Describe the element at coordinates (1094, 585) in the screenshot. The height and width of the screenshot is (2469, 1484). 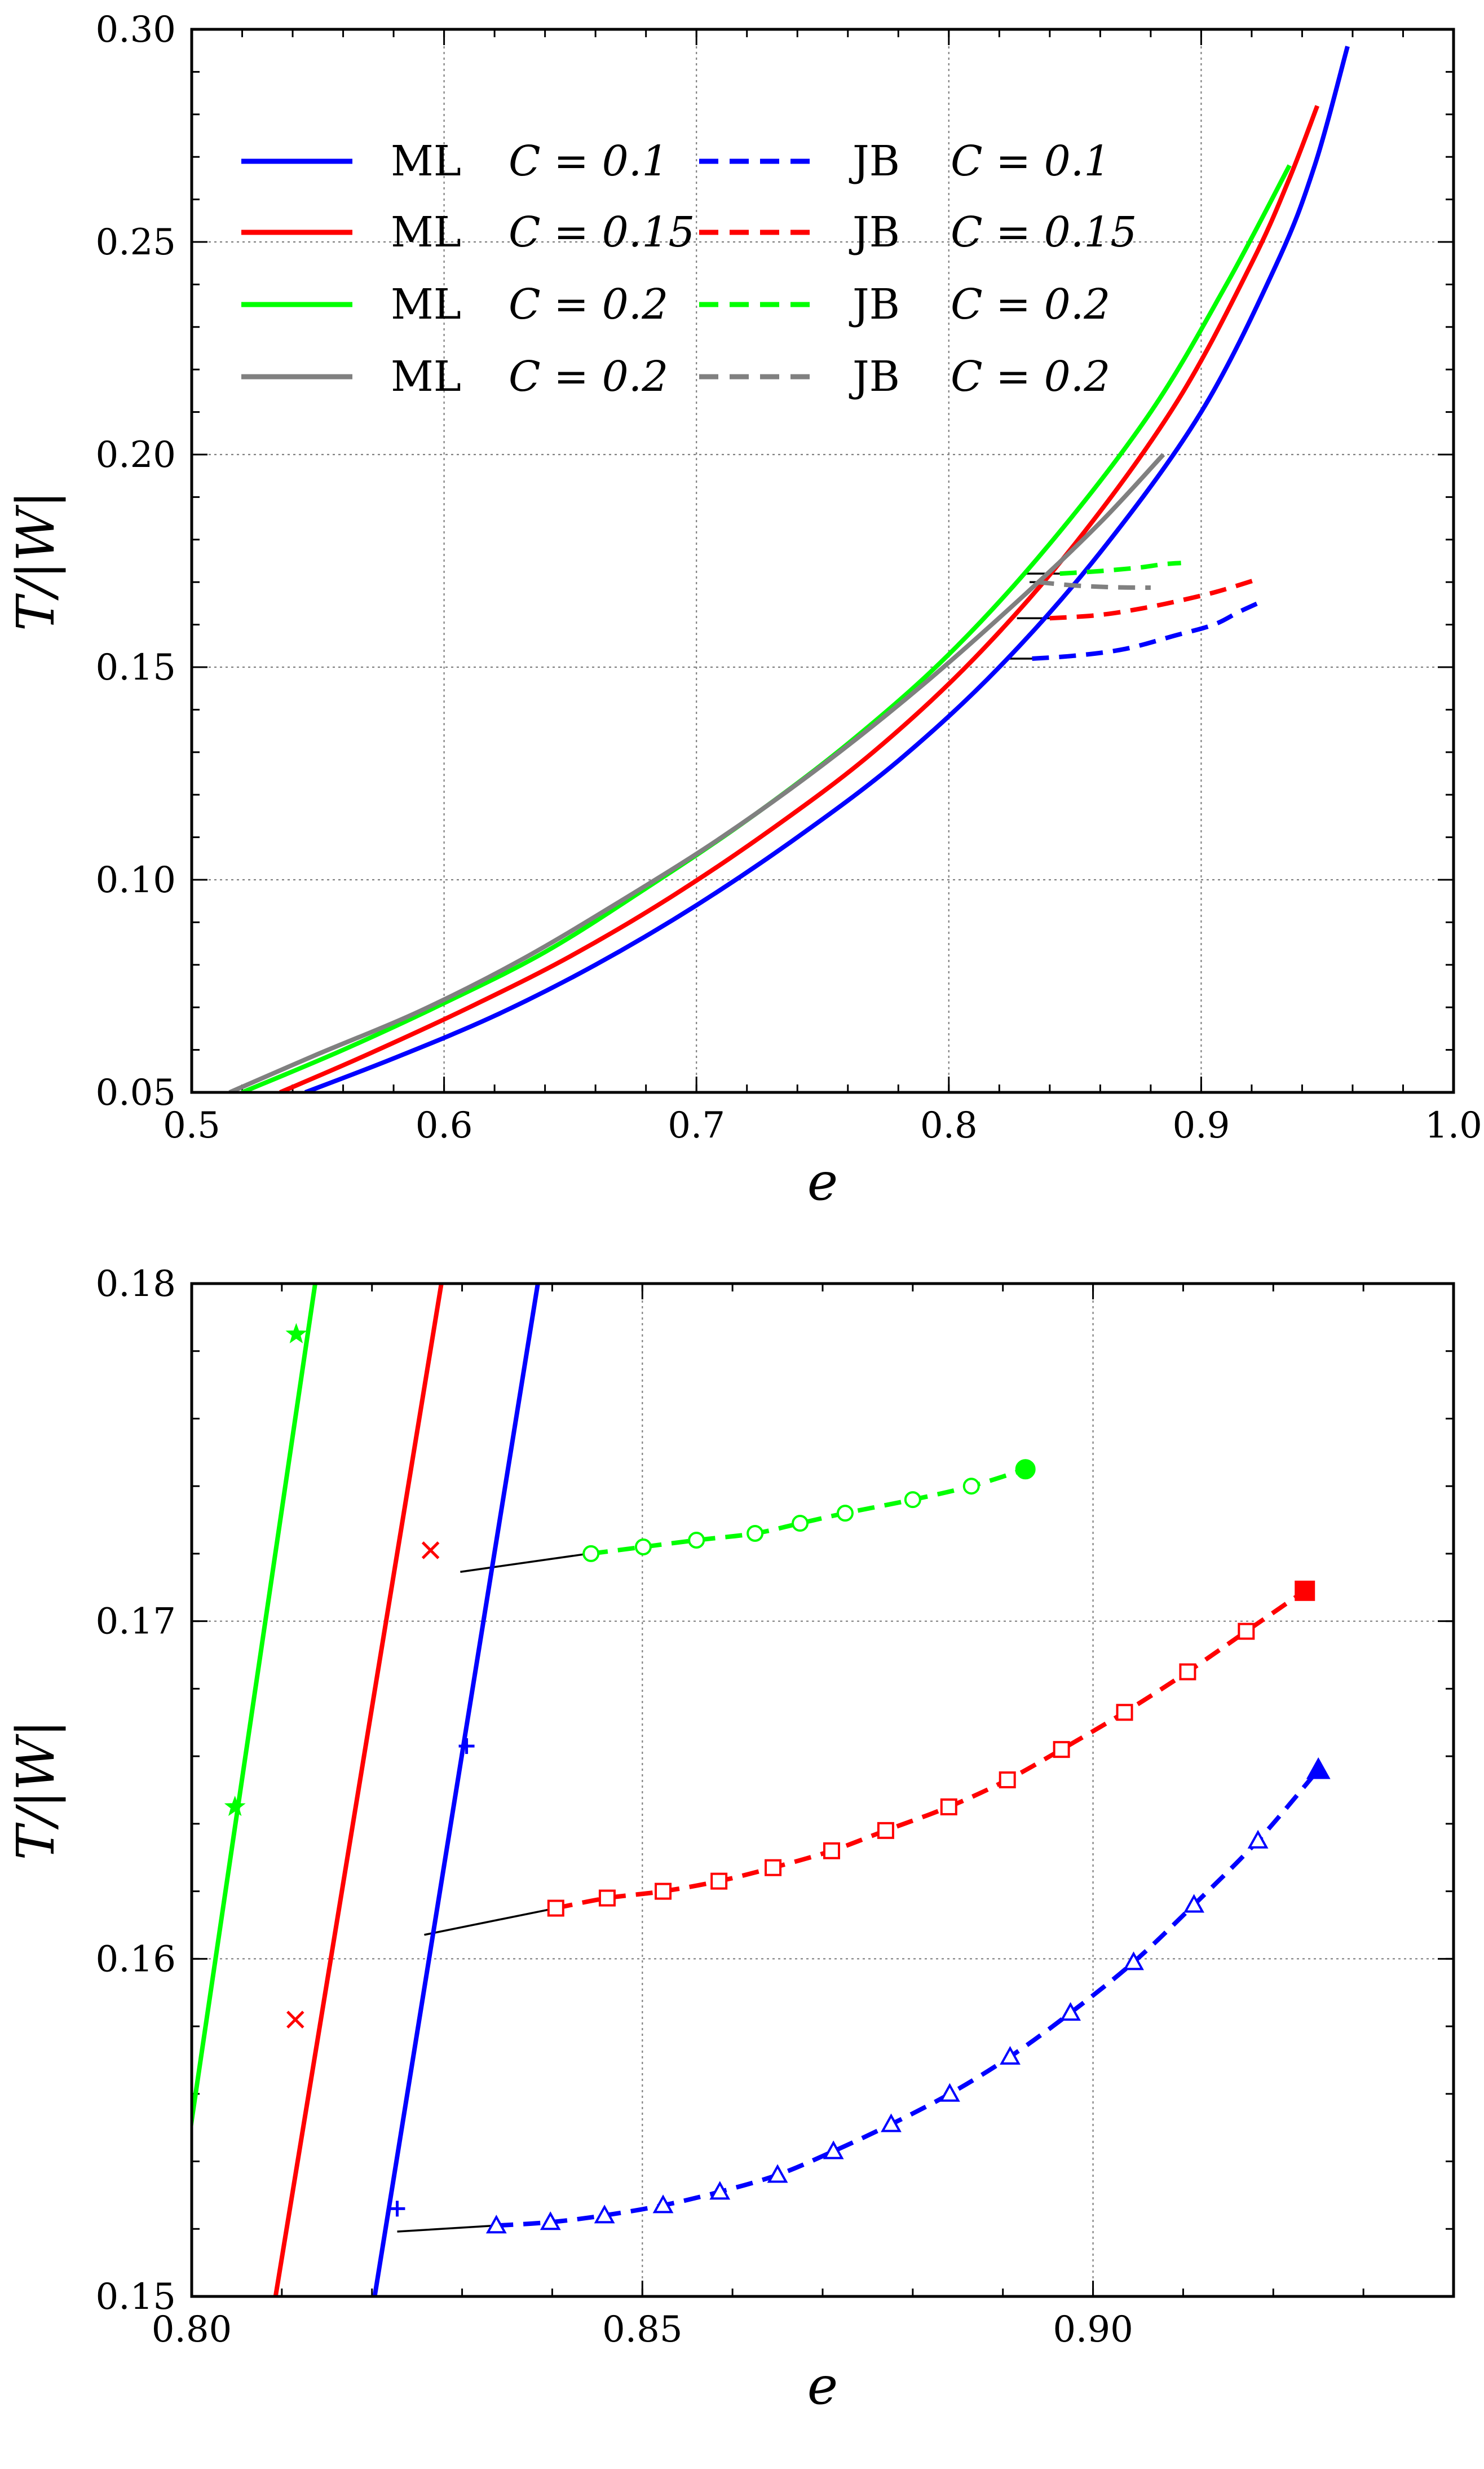
I see `series-line-jb-c-0-2-gray-` at that location.